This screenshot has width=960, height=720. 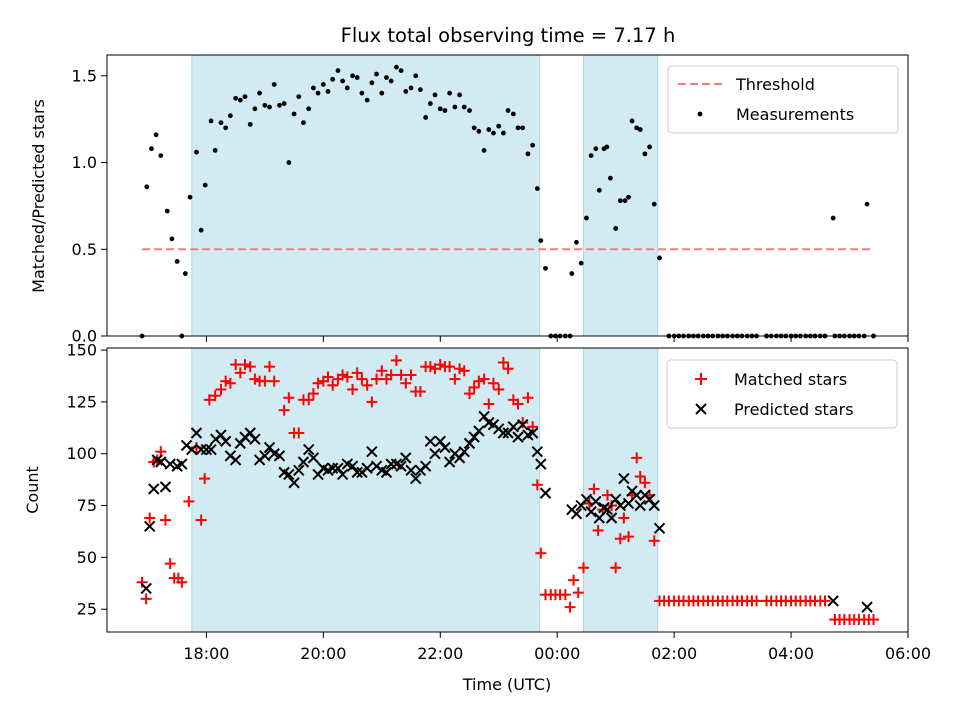 I want to click on x-tick-label: 22:00, so click(x=440, y=653).